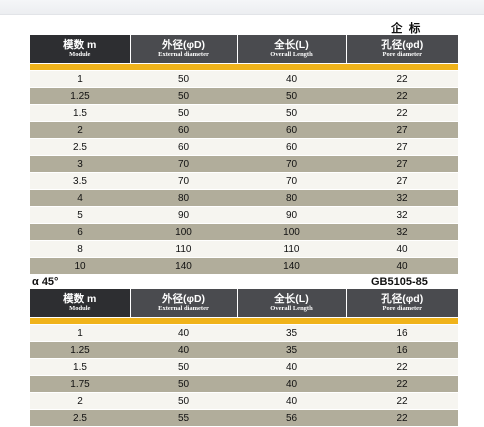 The height and width of the screenshot is (427, 484). I want to click on section2-angle-label: α 45°, so click(45, 282).